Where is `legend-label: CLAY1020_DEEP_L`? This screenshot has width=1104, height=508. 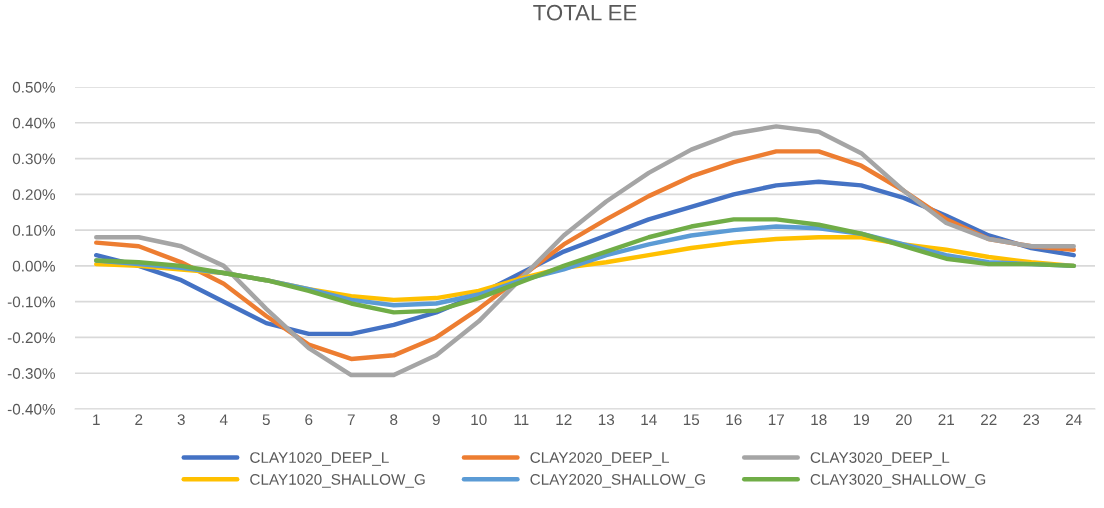 legend-label: CLAY1020_DEEP_L is located at coordinates (319, 459).